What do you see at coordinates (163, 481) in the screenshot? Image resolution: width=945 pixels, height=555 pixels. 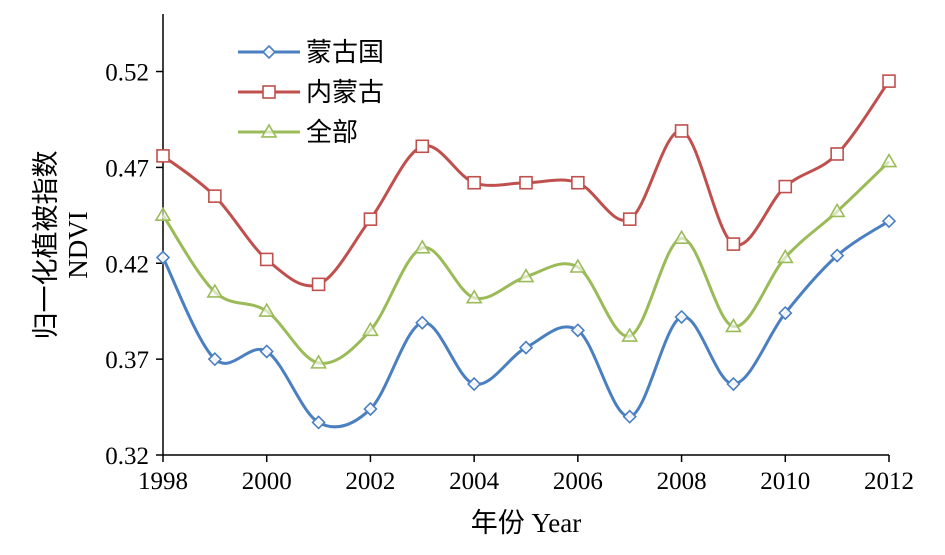 I see `x-tick-label: 1998` at bounding box center [163, 481].